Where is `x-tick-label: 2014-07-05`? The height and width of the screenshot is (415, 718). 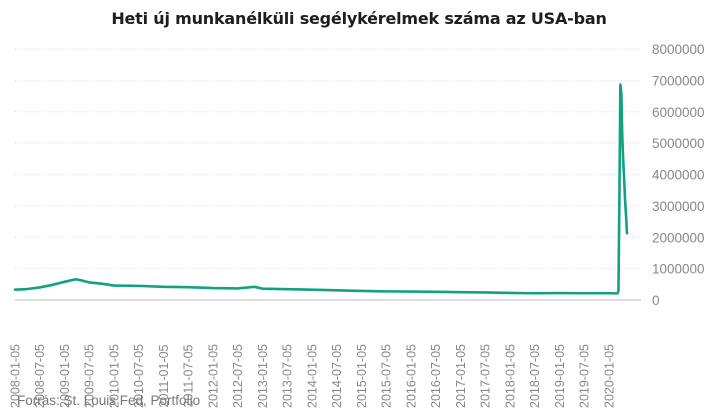 x-tick-label: 2014-07-05 is located at coordinates (337, 376).